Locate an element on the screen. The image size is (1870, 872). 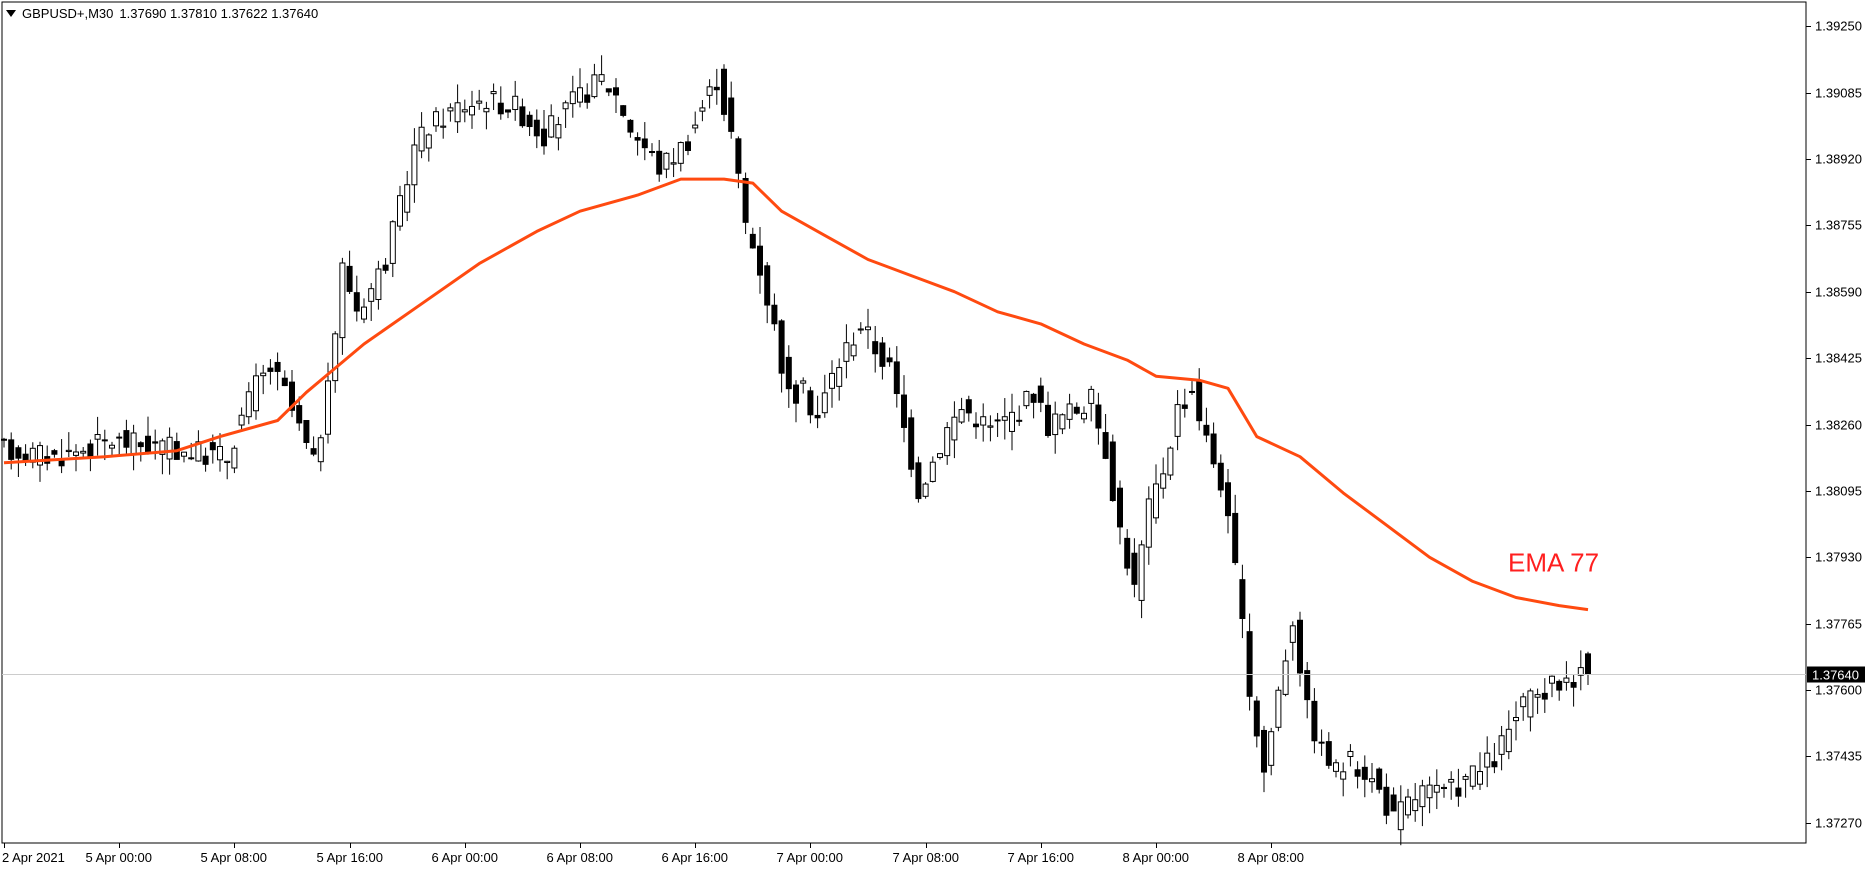
dropdown-triangle-icon is located at coordinates (11, 13).